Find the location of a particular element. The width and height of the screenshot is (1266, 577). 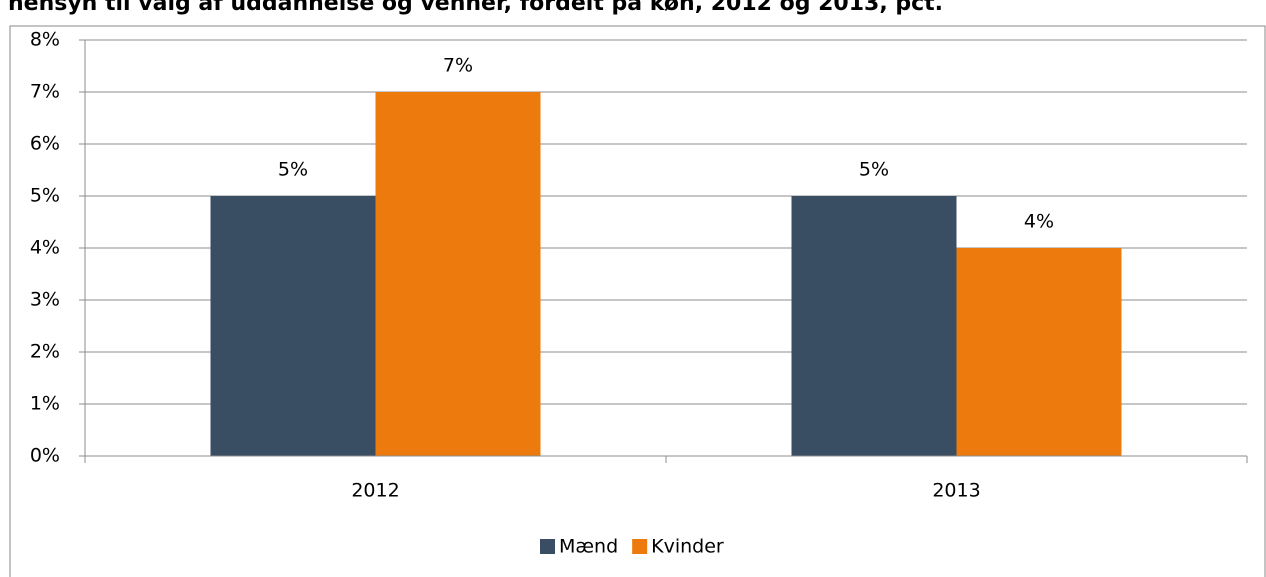

x-tick-label: 2012 is located at coordinates (375, 491).